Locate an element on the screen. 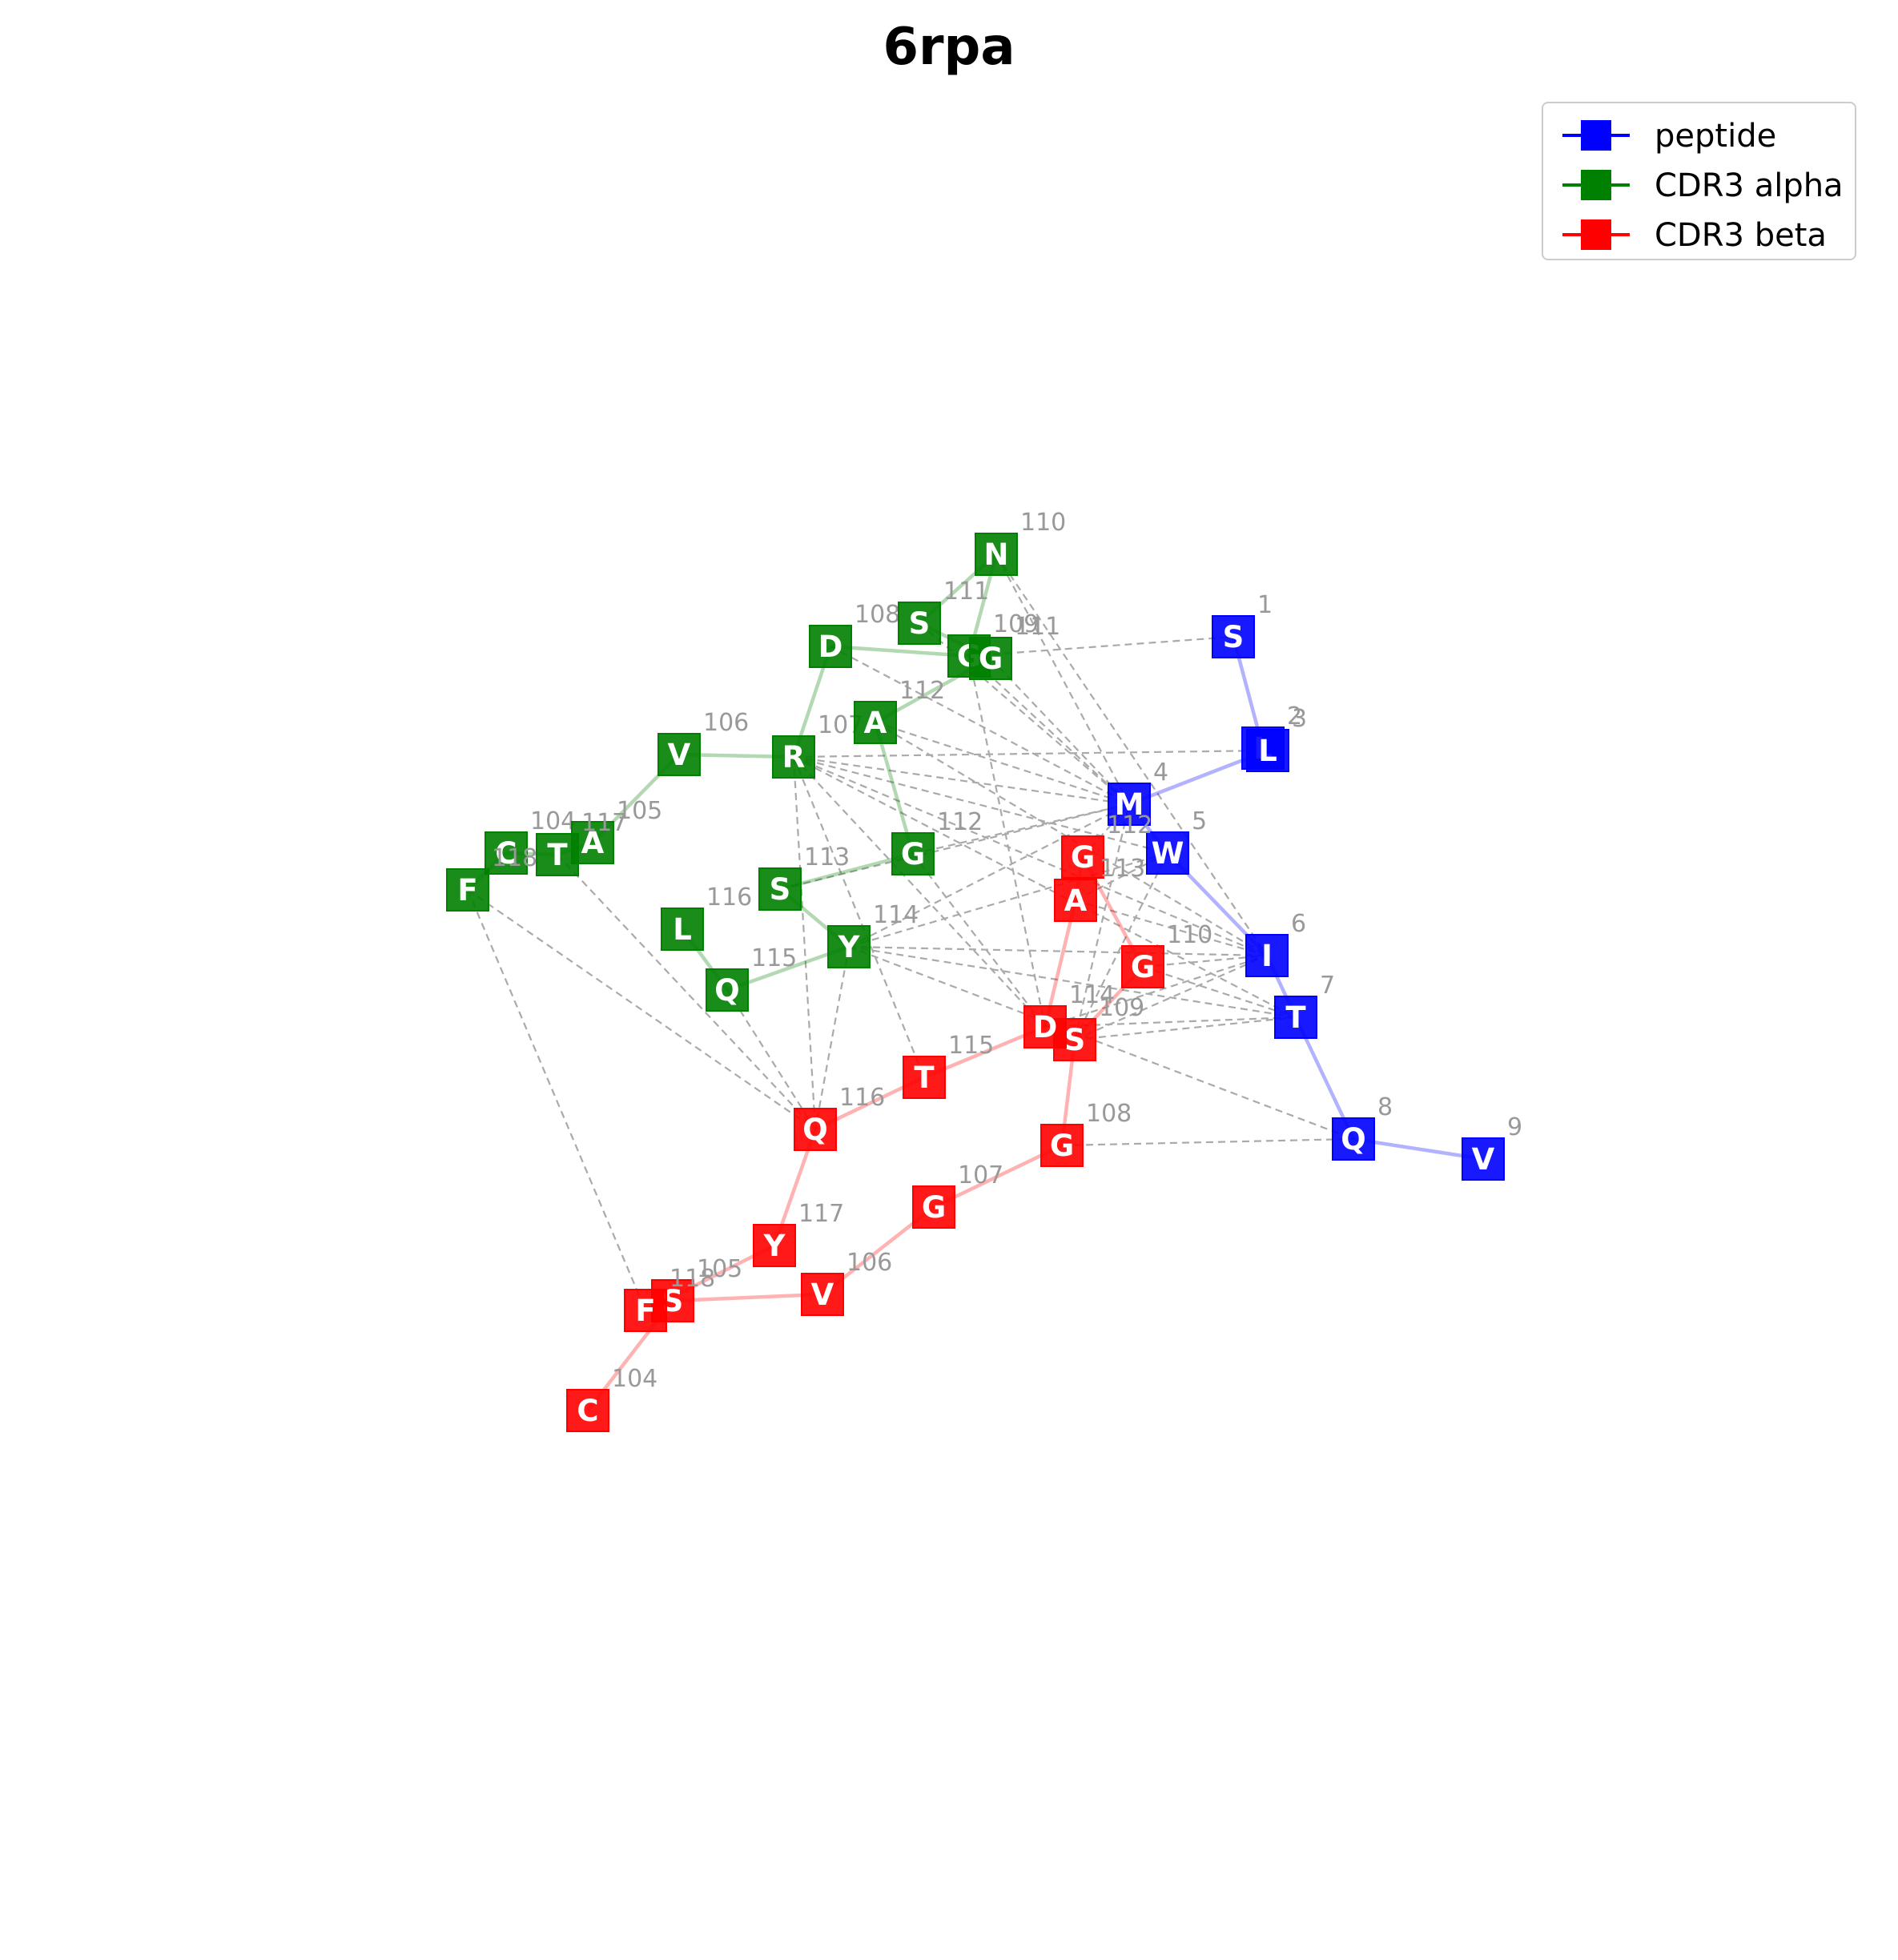 The height and width of the screenshot is (1960, 1898). residue-node: S1 is located at coordinates (1243, 625).